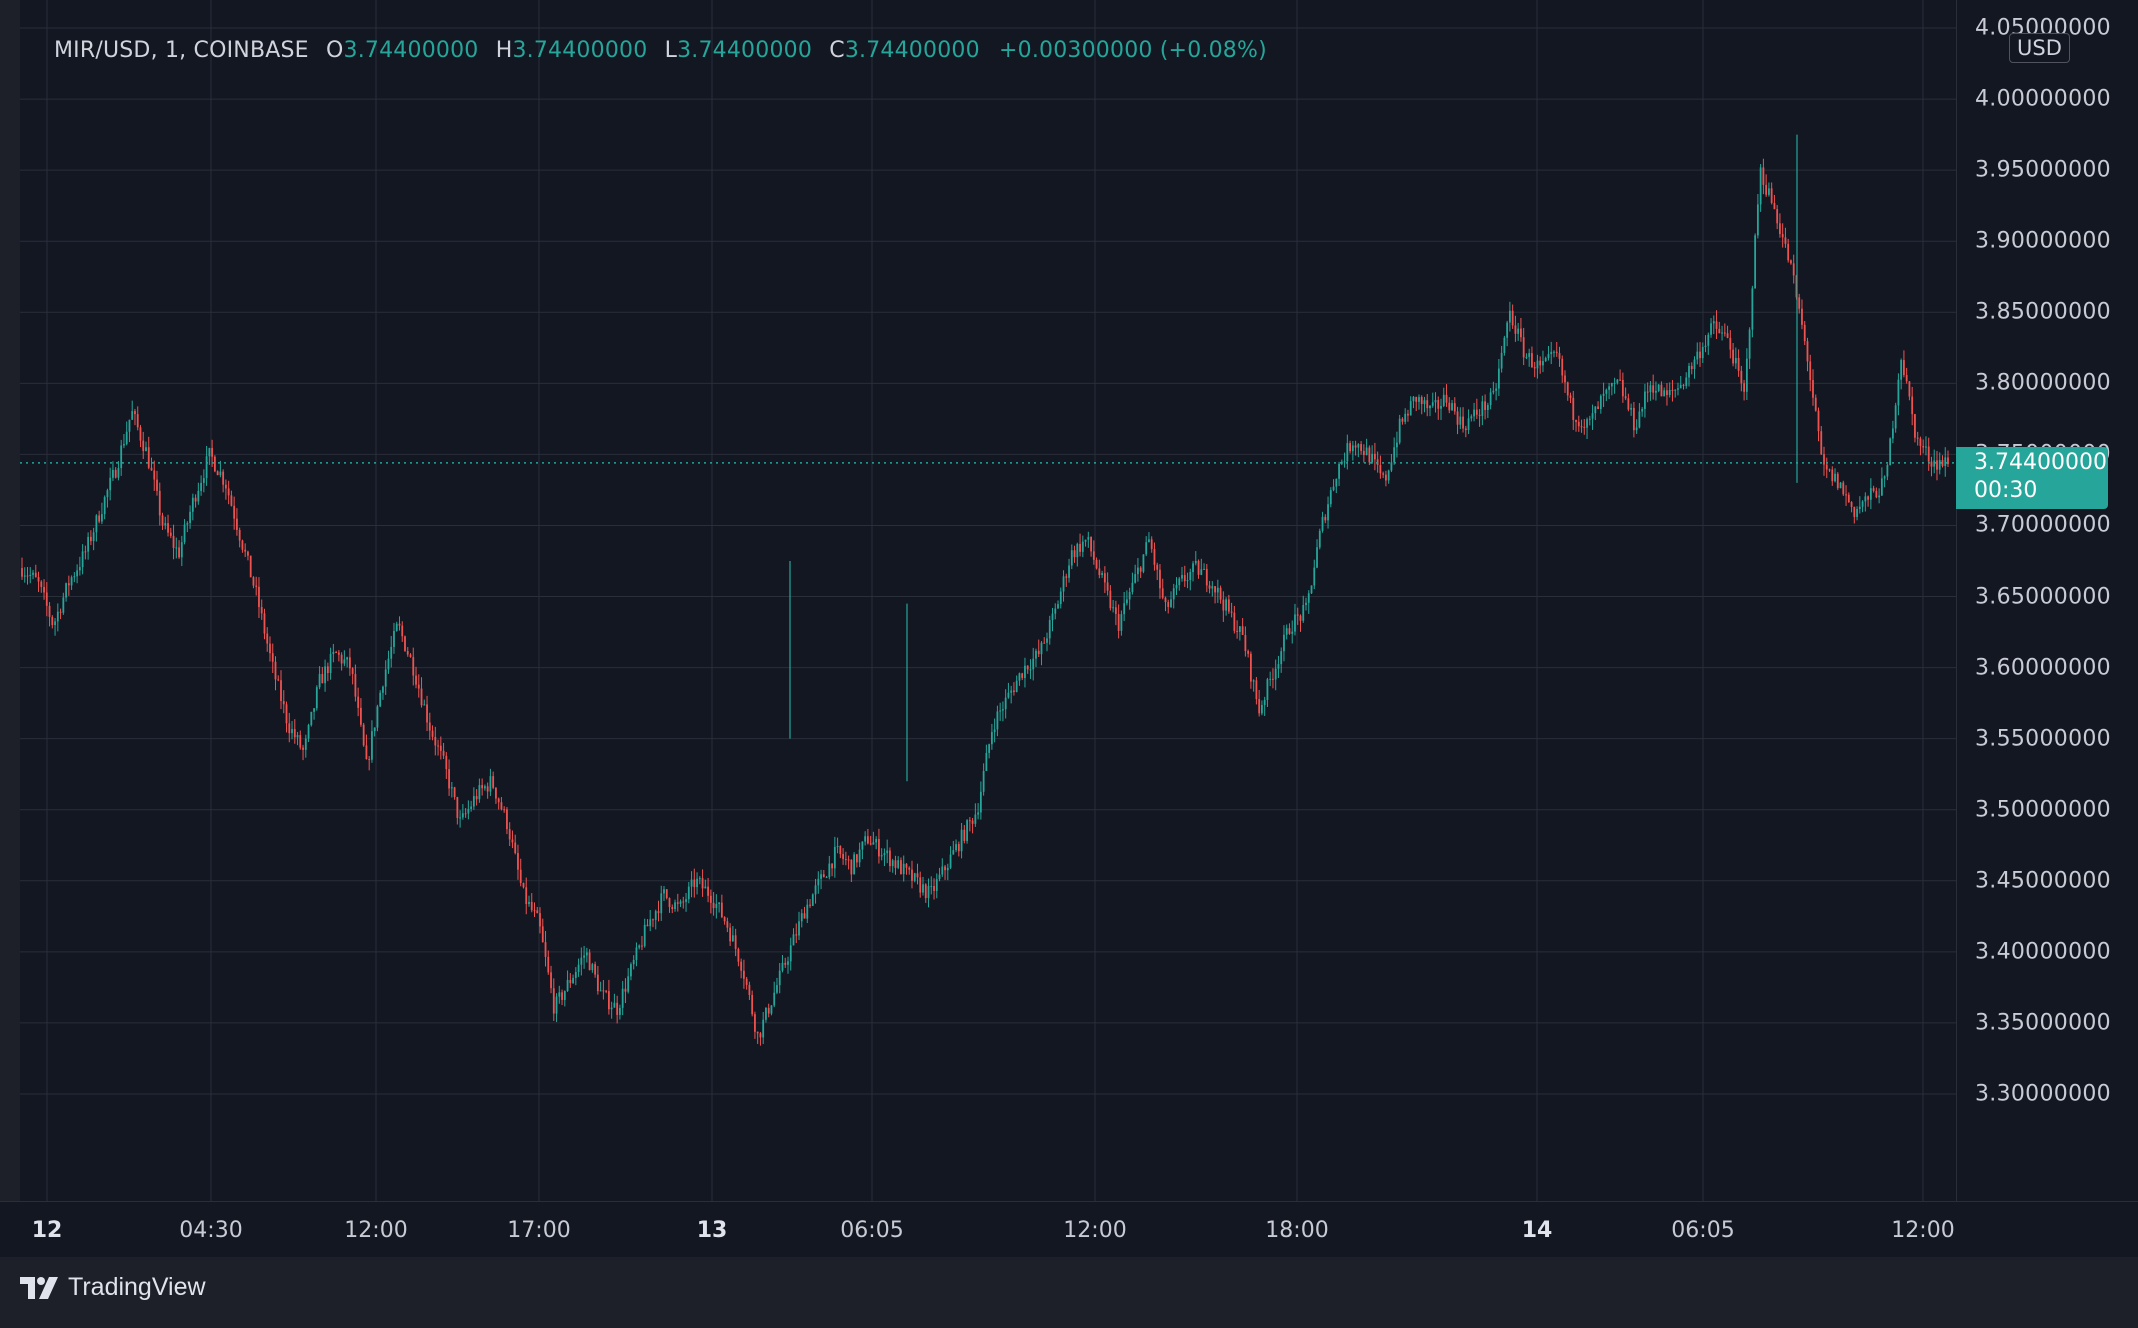 Image resolution: width=2138 pixels, height=1328 pixels. Describe the element at coordinates (2039, 48) in the screenshot. I see `currency-button: USD` at that location.